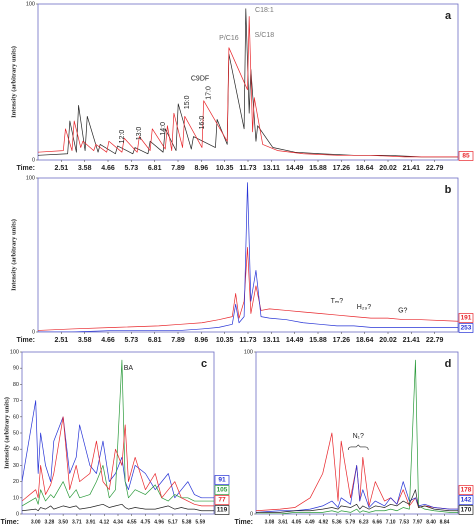  What do you see at coordinates (209, 93) in the screenshot?
I see `annotation: 17:0` at bounding box center [209, 93].